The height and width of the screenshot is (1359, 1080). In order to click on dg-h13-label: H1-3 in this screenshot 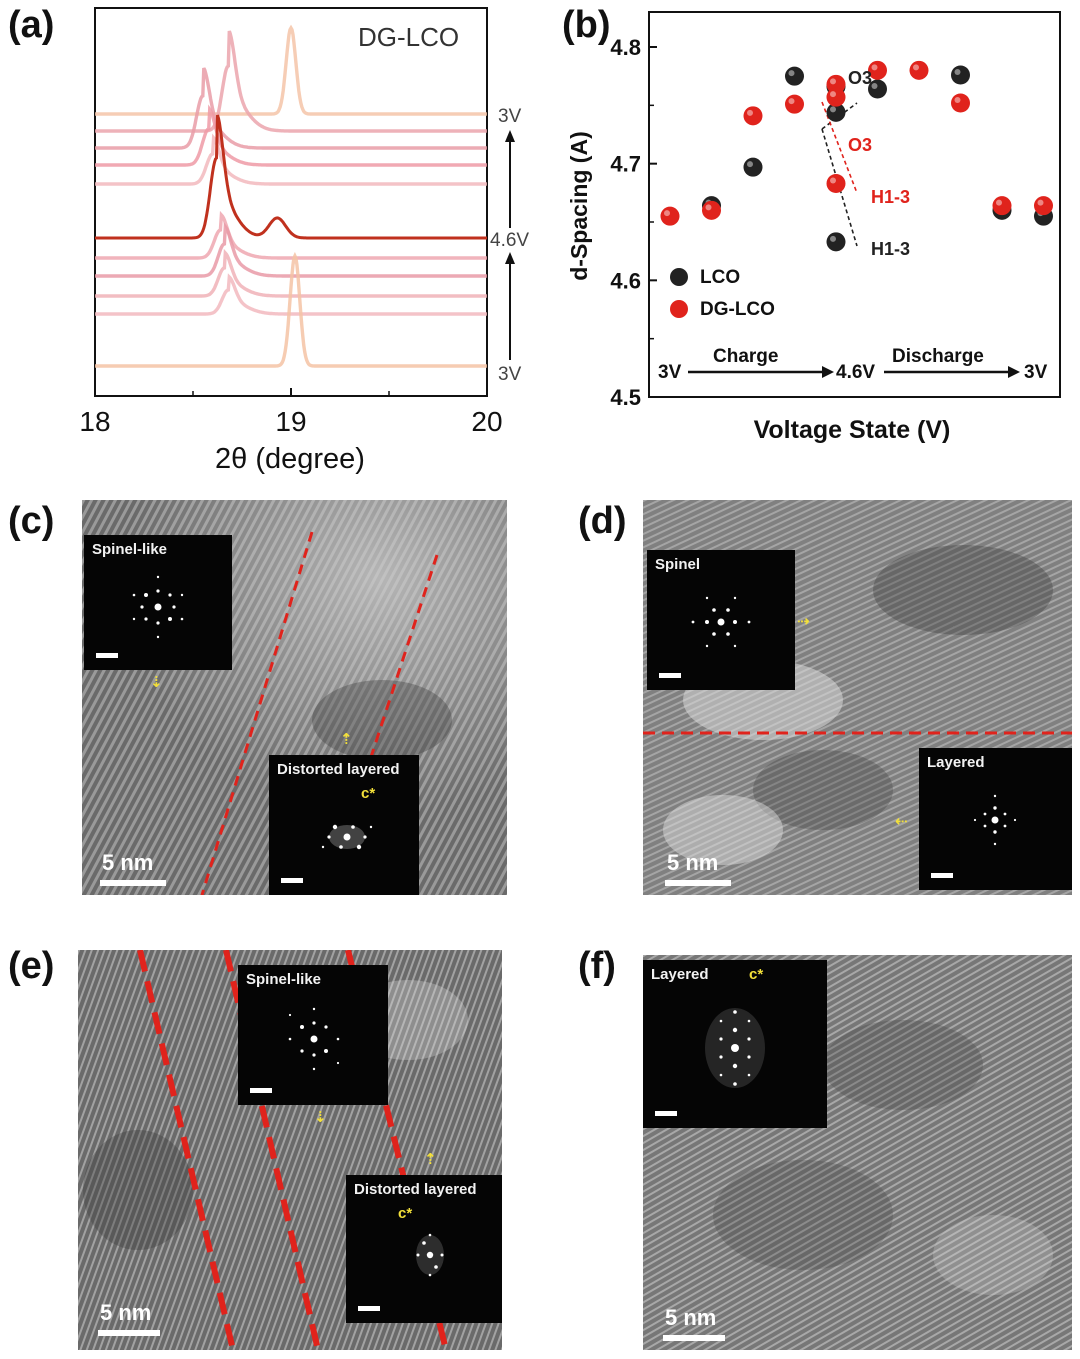, I will do `click(890, 197)`.